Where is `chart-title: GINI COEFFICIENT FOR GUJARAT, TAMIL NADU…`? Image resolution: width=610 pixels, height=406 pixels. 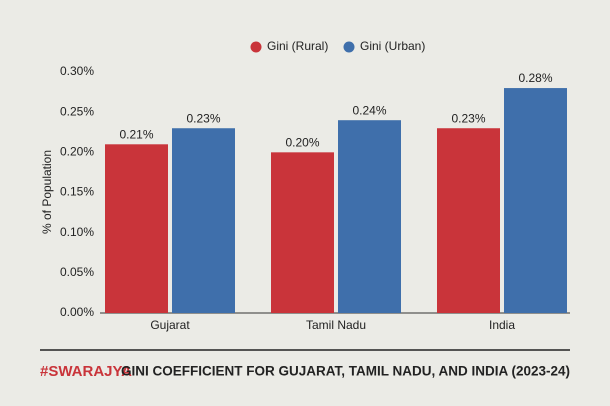
chart-title: GINI COEFFICIENT FOR GUJARAT, TAMIL NADU… is located at coordinates (345, 371).